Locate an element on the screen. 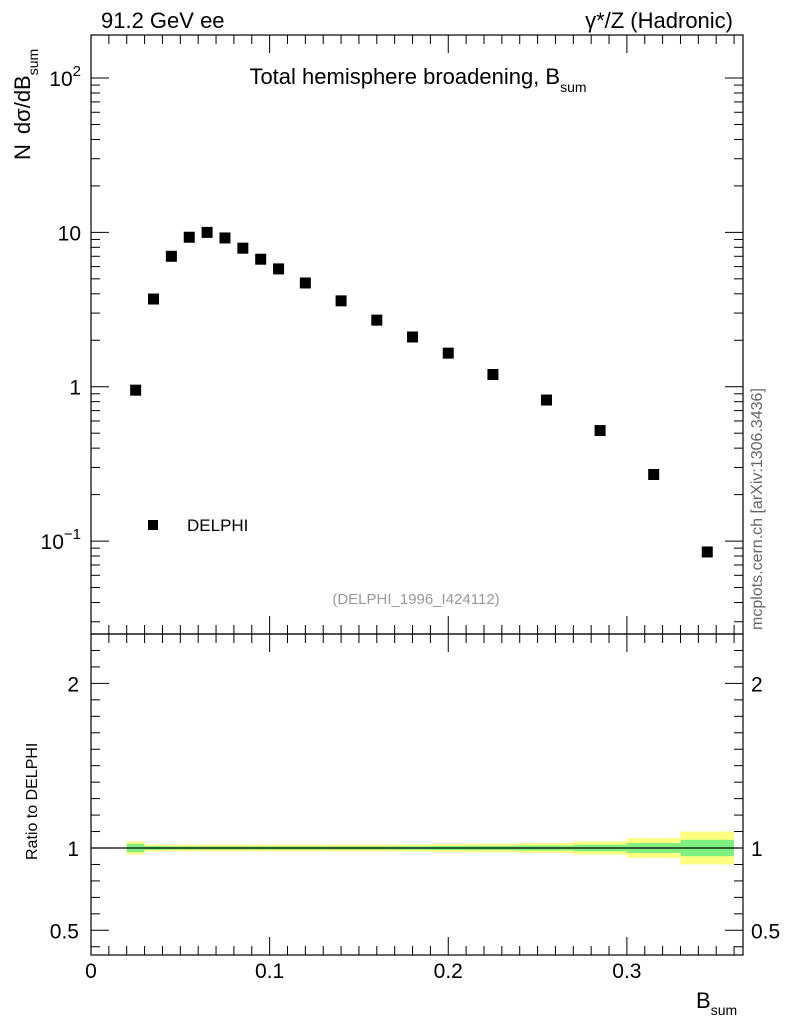 The height and width of the screenshot is (1024, 786). x-axis-label: Bsum is located at coordinates (716, 1003).